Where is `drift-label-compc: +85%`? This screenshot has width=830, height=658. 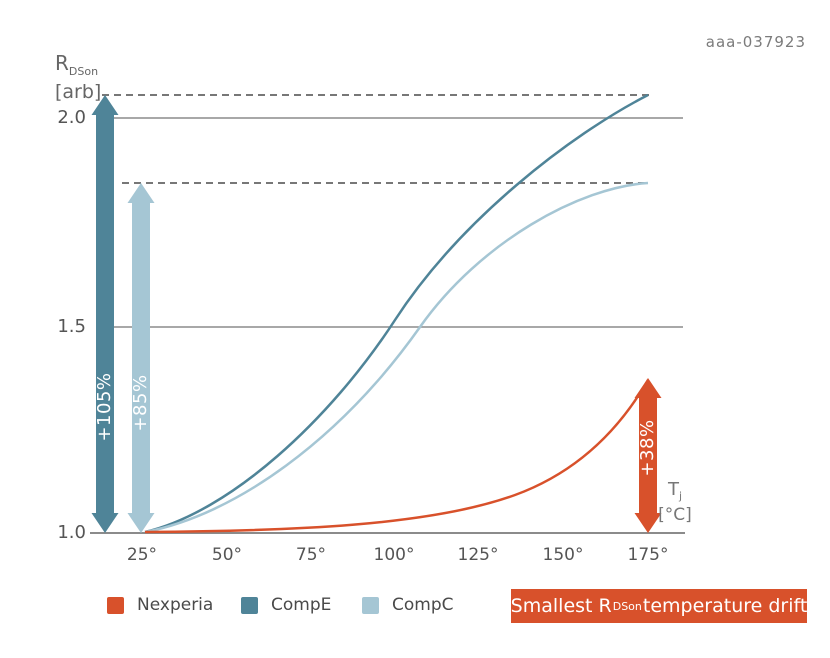 drift-label-compc: +85% is located at coordinates (140, 403).